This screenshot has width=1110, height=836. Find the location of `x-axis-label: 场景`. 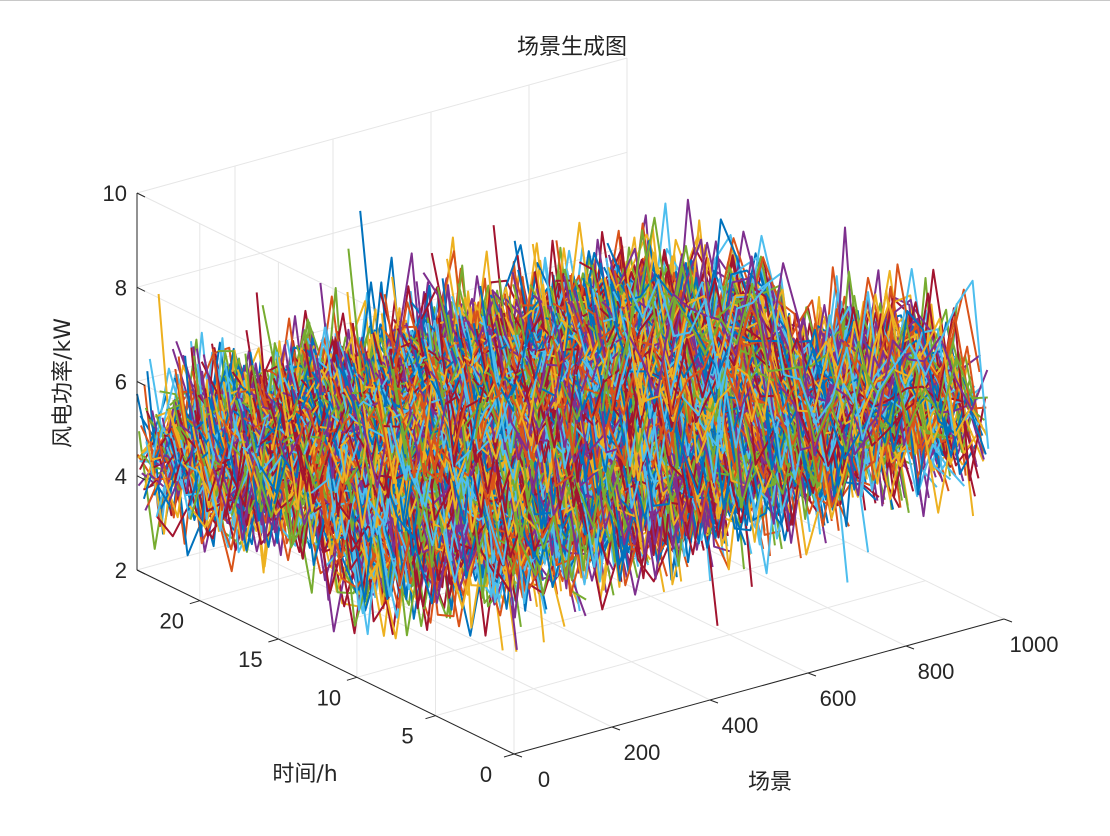

x-axis-label: 场景 is located at coordinates (770, 782).